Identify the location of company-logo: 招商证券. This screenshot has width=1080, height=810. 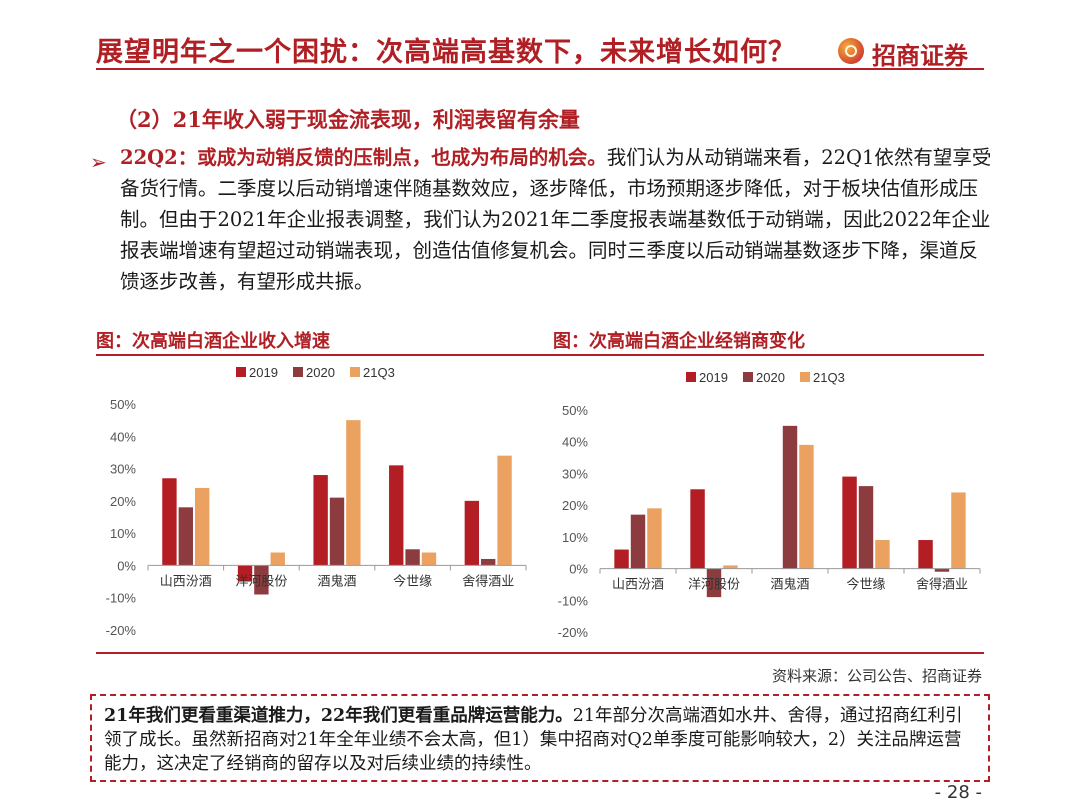
(913, 53).